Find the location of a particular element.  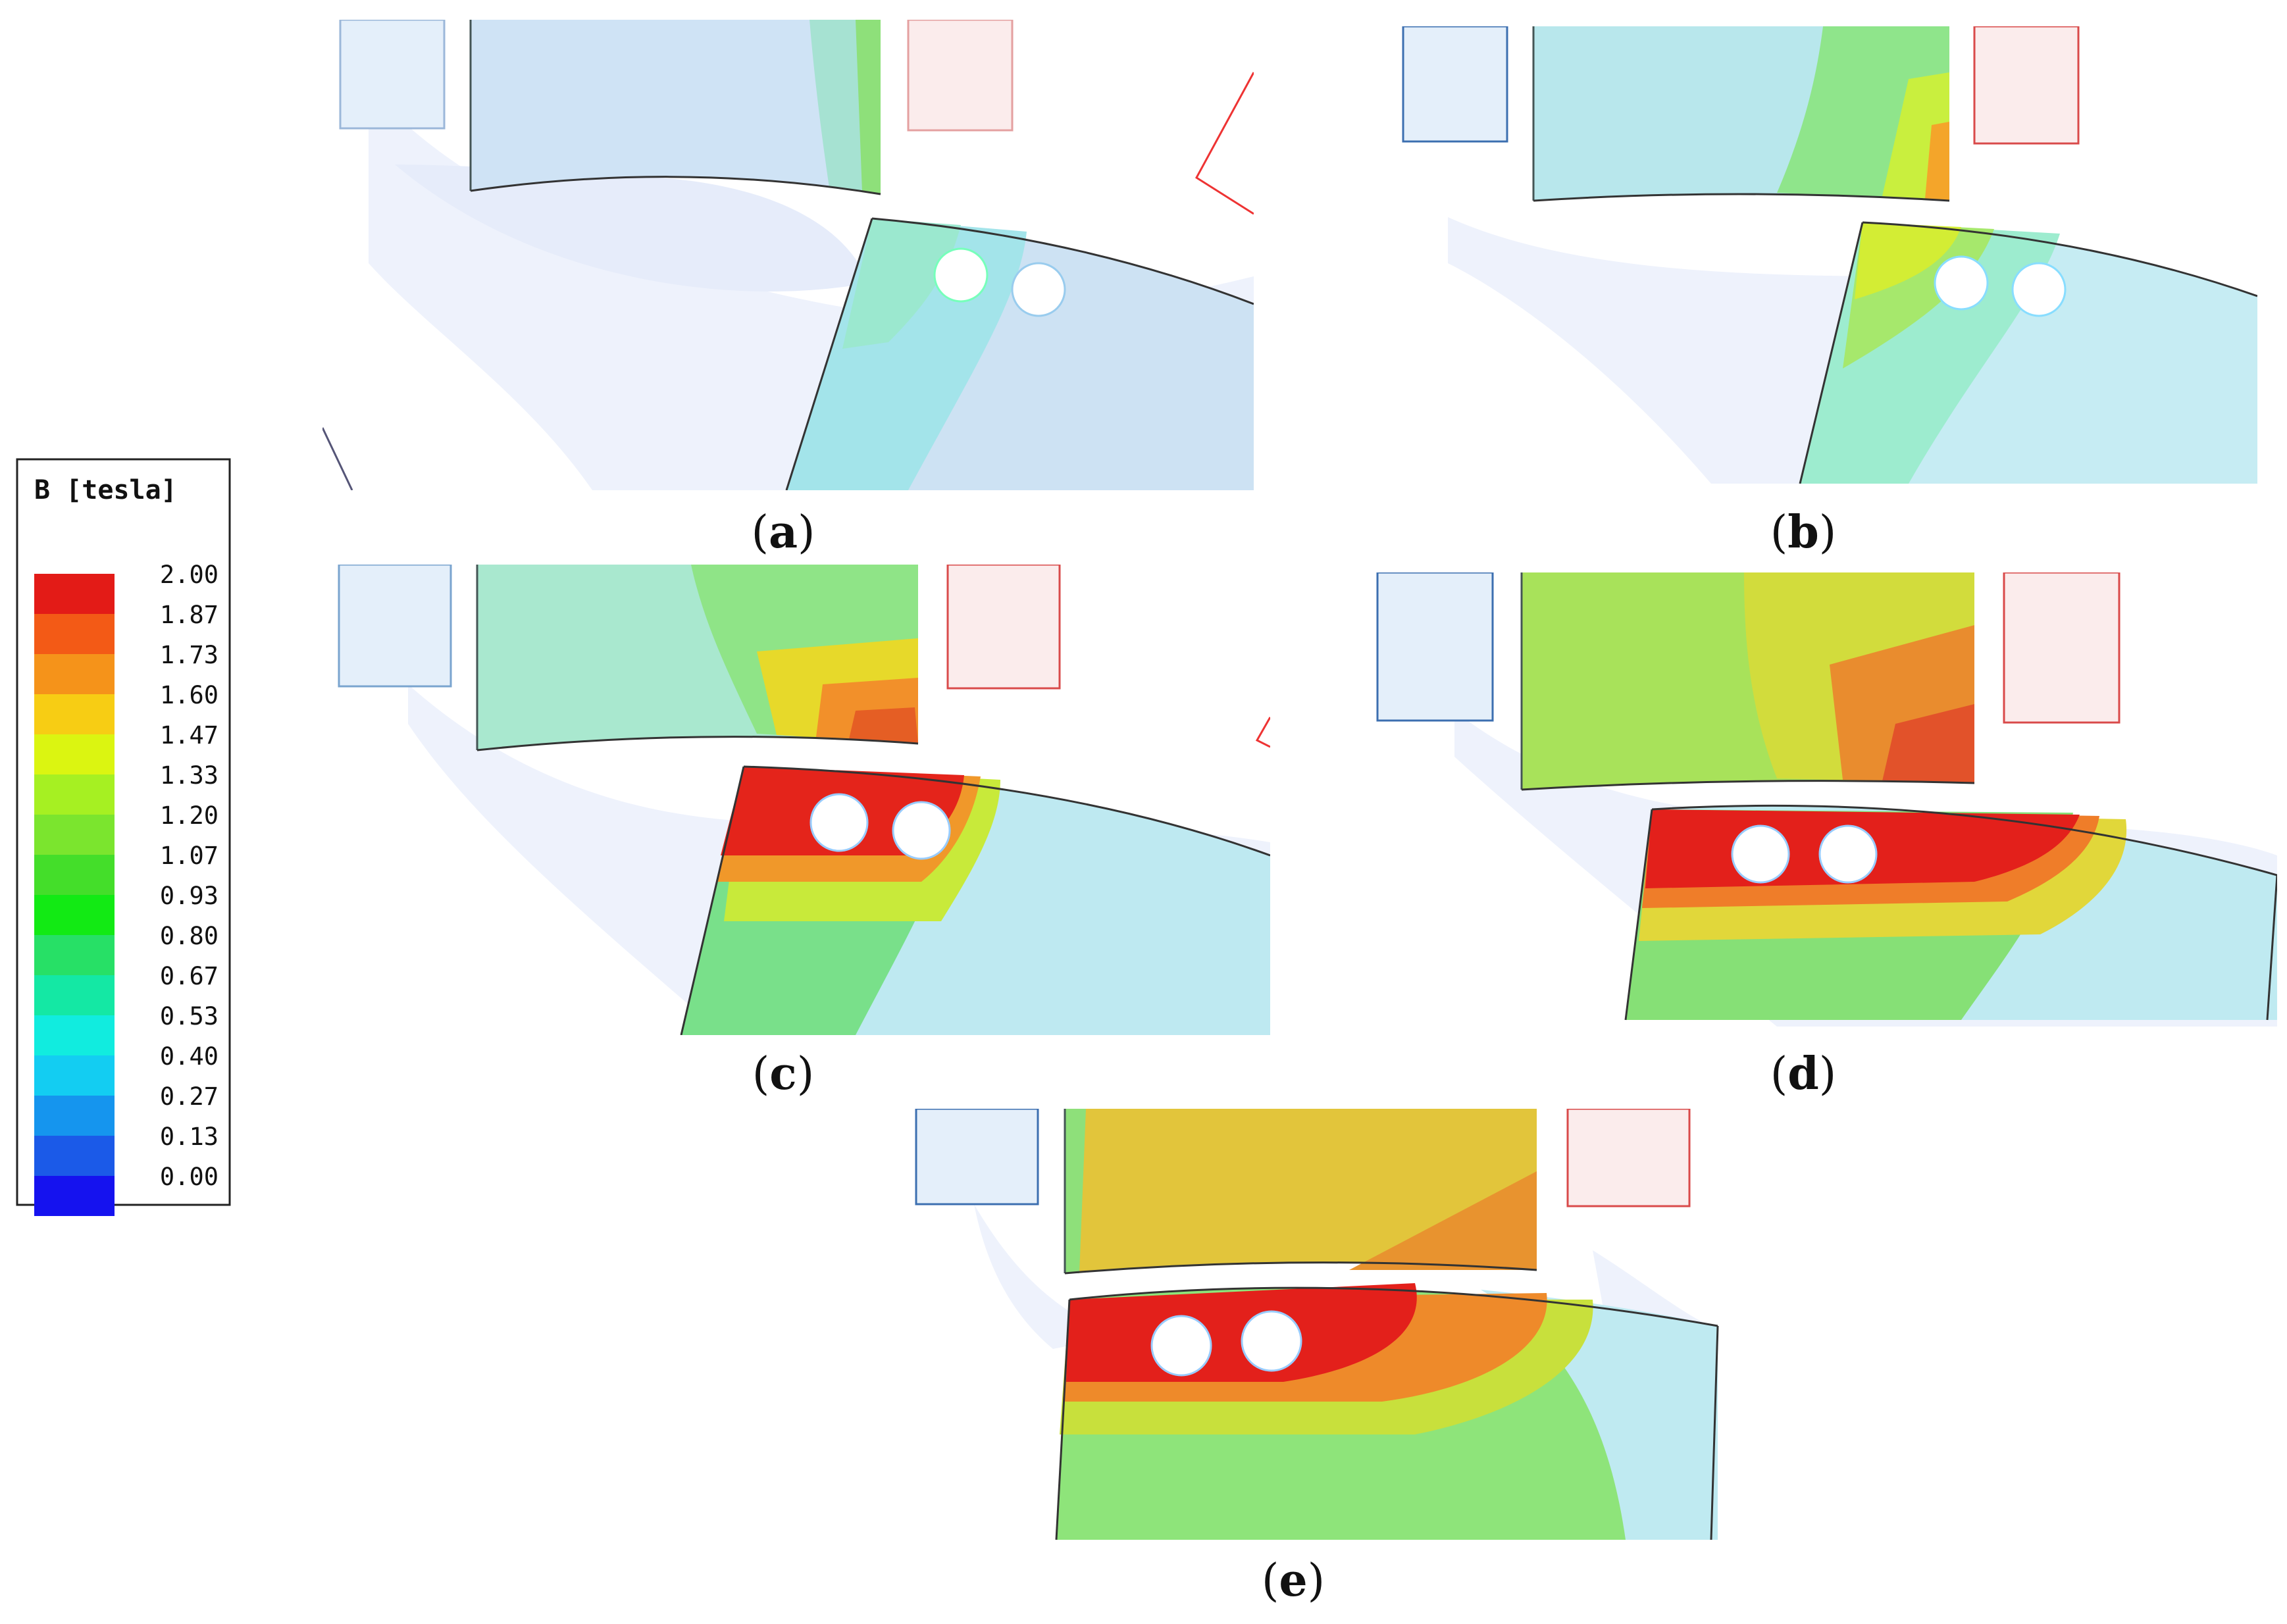

legend-tick-label: 1.87 is located at coordinates (189, 615).